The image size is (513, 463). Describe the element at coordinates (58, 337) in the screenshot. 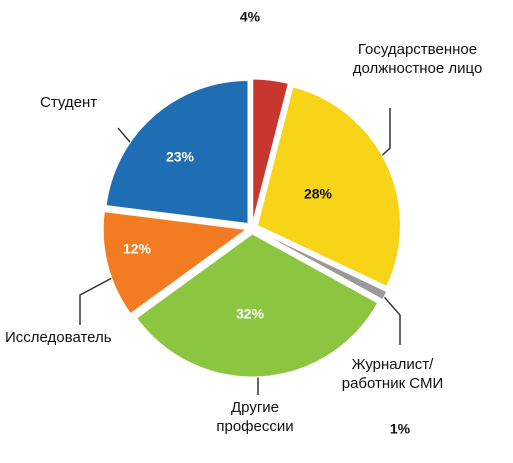

I see `category-label: Исследователь` at that location.